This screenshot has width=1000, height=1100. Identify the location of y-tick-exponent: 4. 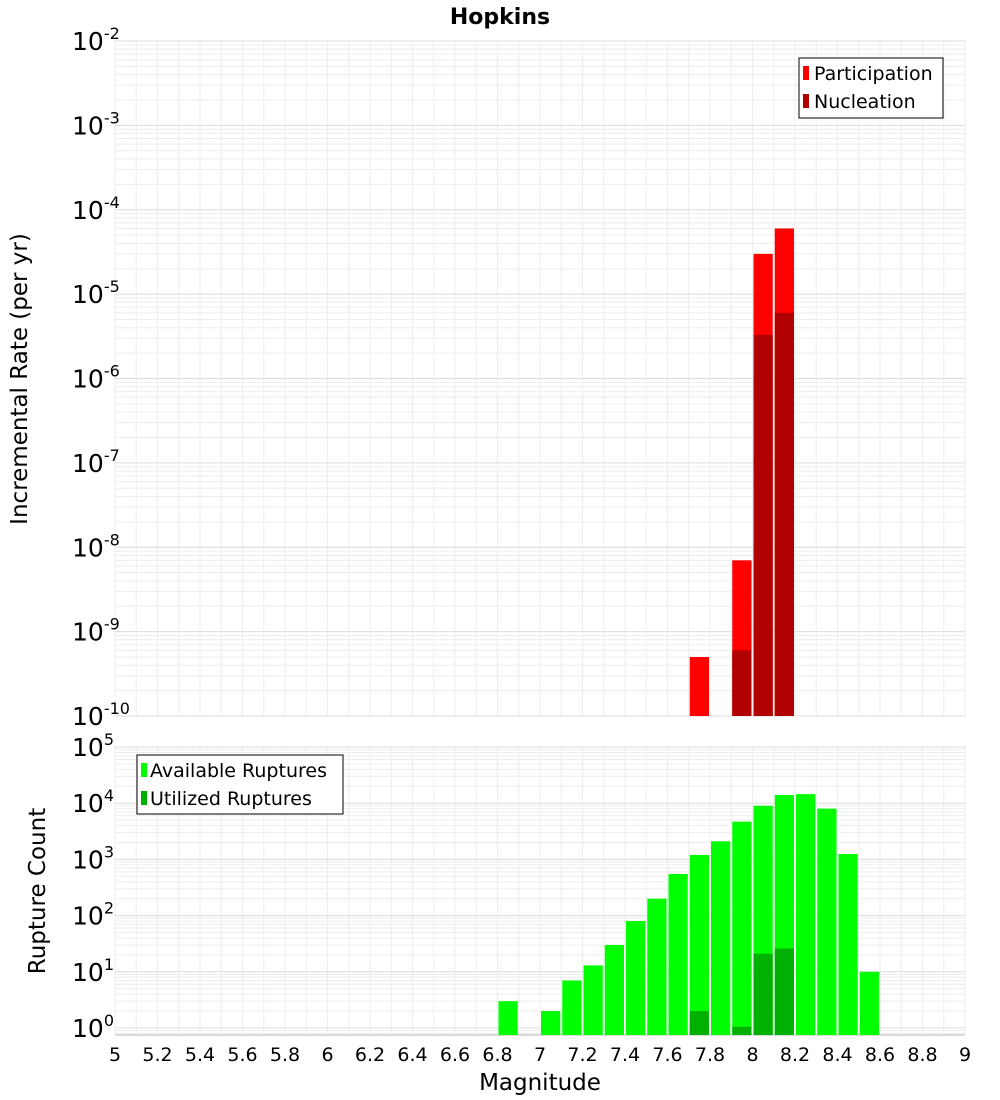
(109, 795).